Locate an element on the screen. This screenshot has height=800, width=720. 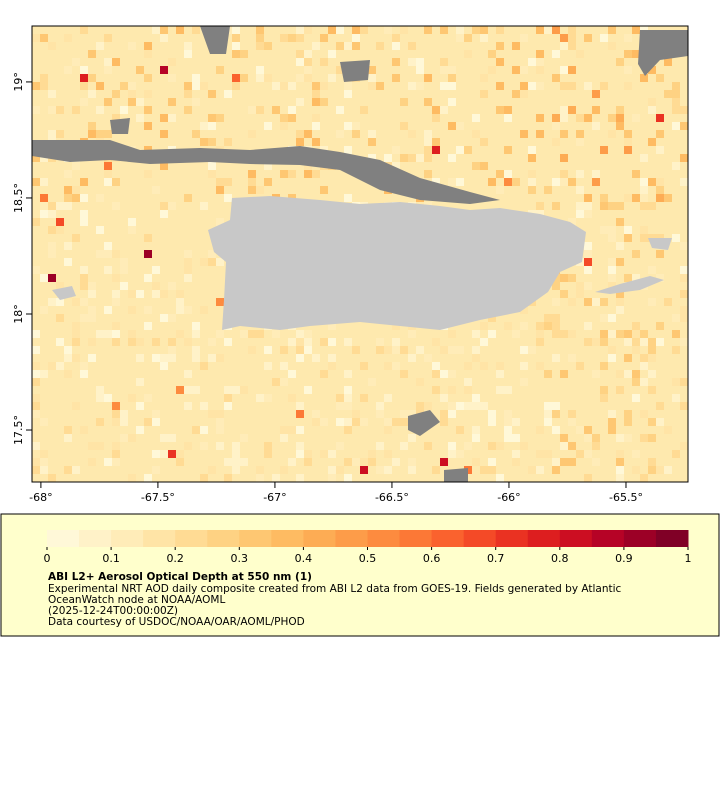
land is located at coordinates (362, 263).